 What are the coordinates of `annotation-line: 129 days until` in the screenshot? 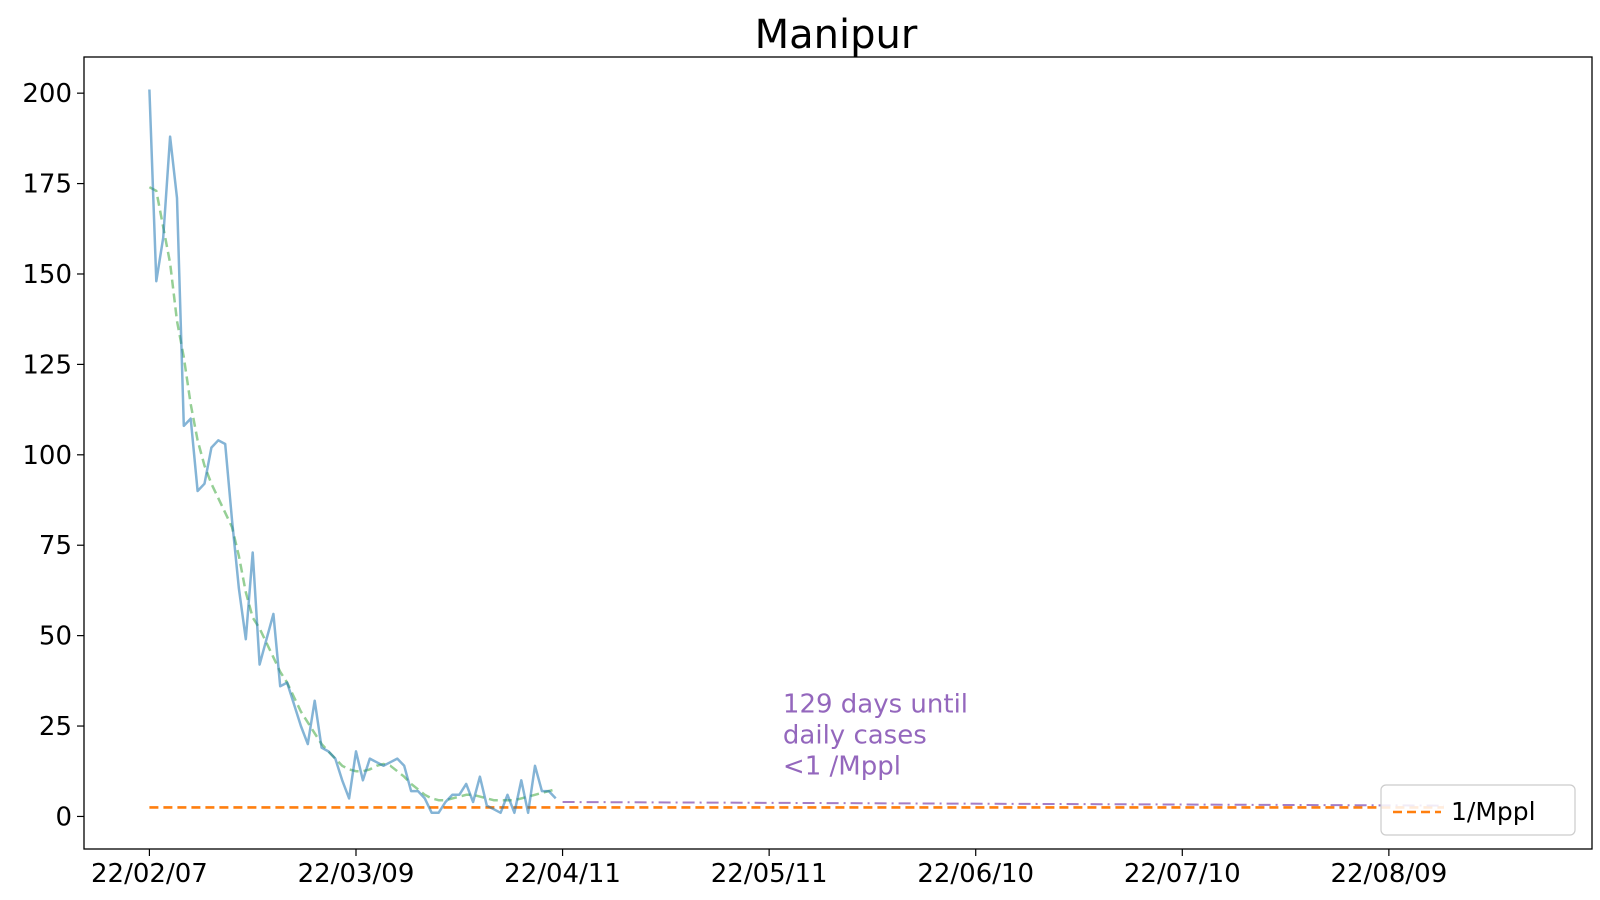 It's located at (875, 704).